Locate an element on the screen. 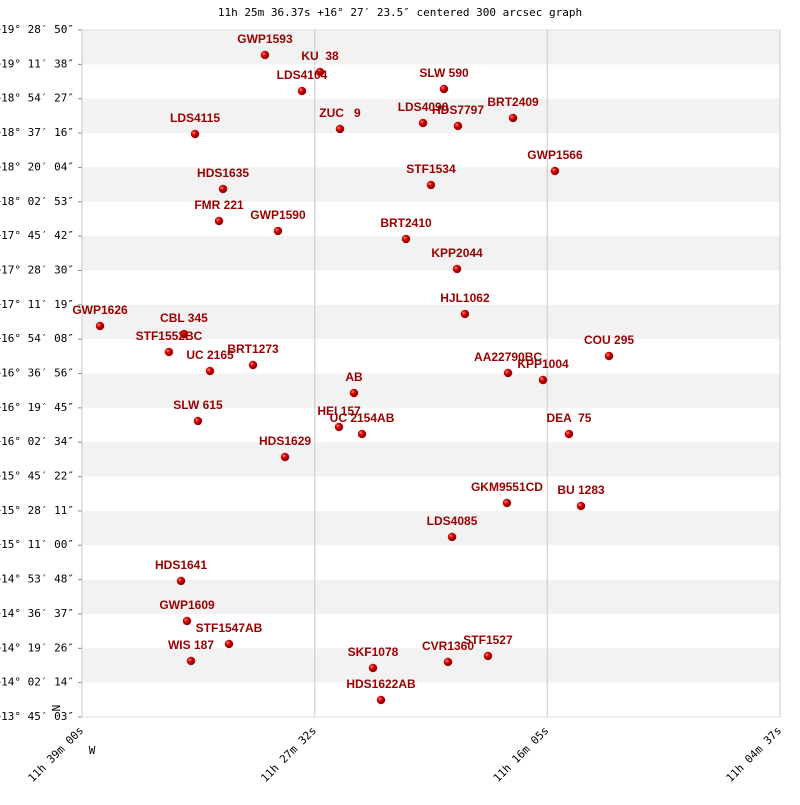 This screenshot has width=800, height=805. x-tick-label: 11h 27m 32s is located at coordinates (288, 754).